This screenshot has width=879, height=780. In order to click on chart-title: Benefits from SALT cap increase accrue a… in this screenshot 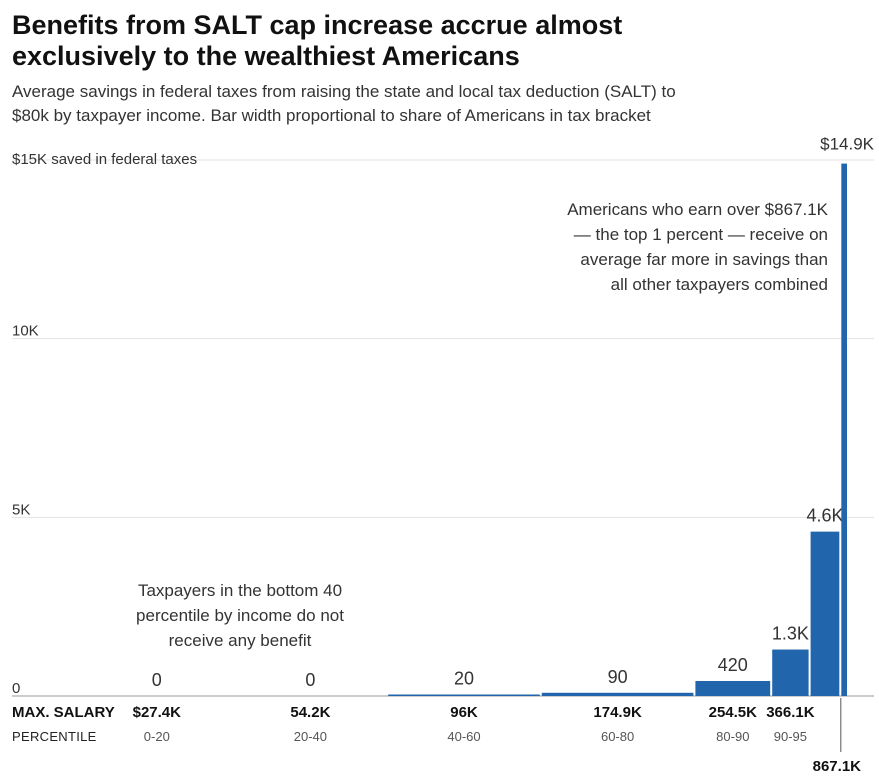, I will do `click(442, 41)`.